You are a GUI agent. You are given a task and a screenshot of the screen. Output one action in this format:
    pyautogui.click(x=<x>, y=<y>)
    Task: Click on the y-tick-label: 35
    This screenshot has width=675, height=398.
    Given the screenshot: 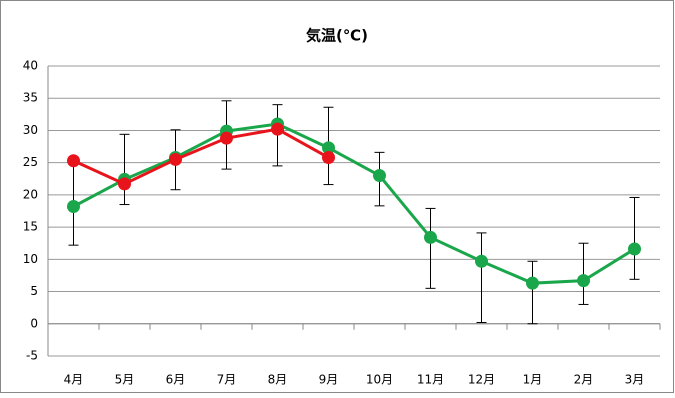 What is the action you would take?
    pyautogui.click(x=30, y=98)
    